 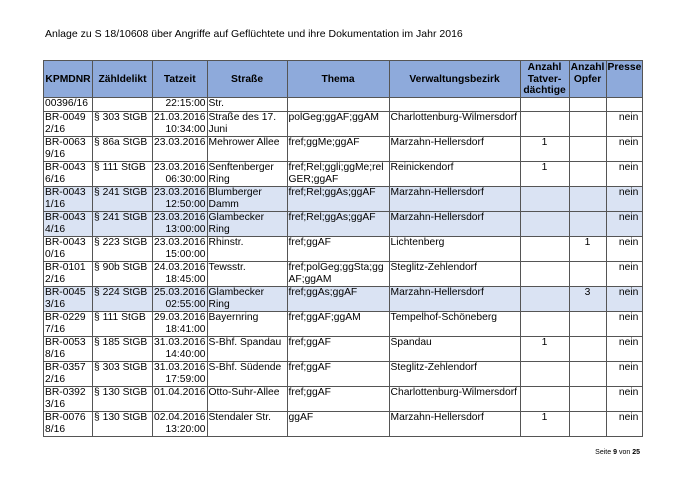 I want to click on col-opfer: Anzahl Opfer, so click(x=587, y=79).